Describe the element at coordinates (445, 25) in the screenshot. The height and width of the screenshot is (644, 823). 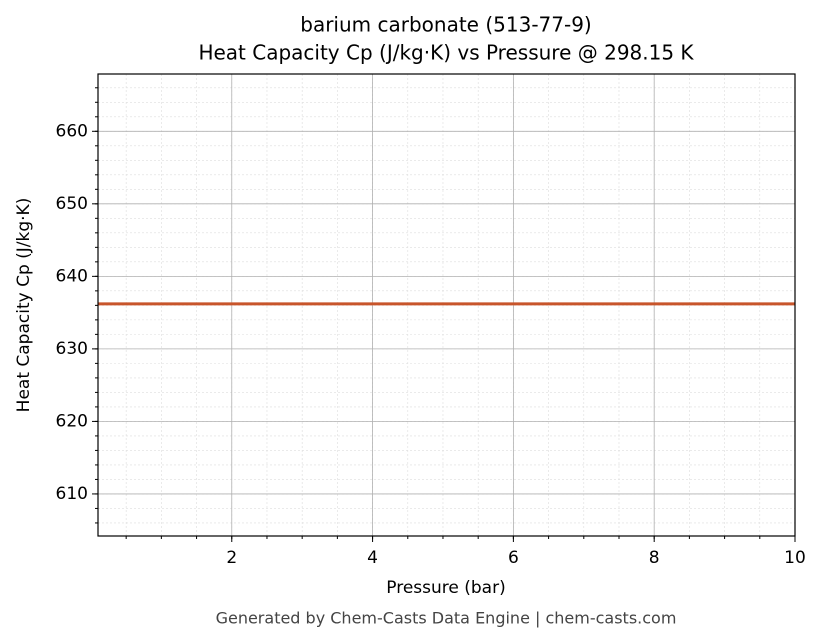
I see `chart-title: barium carbonate (513-77-9)` at that location.